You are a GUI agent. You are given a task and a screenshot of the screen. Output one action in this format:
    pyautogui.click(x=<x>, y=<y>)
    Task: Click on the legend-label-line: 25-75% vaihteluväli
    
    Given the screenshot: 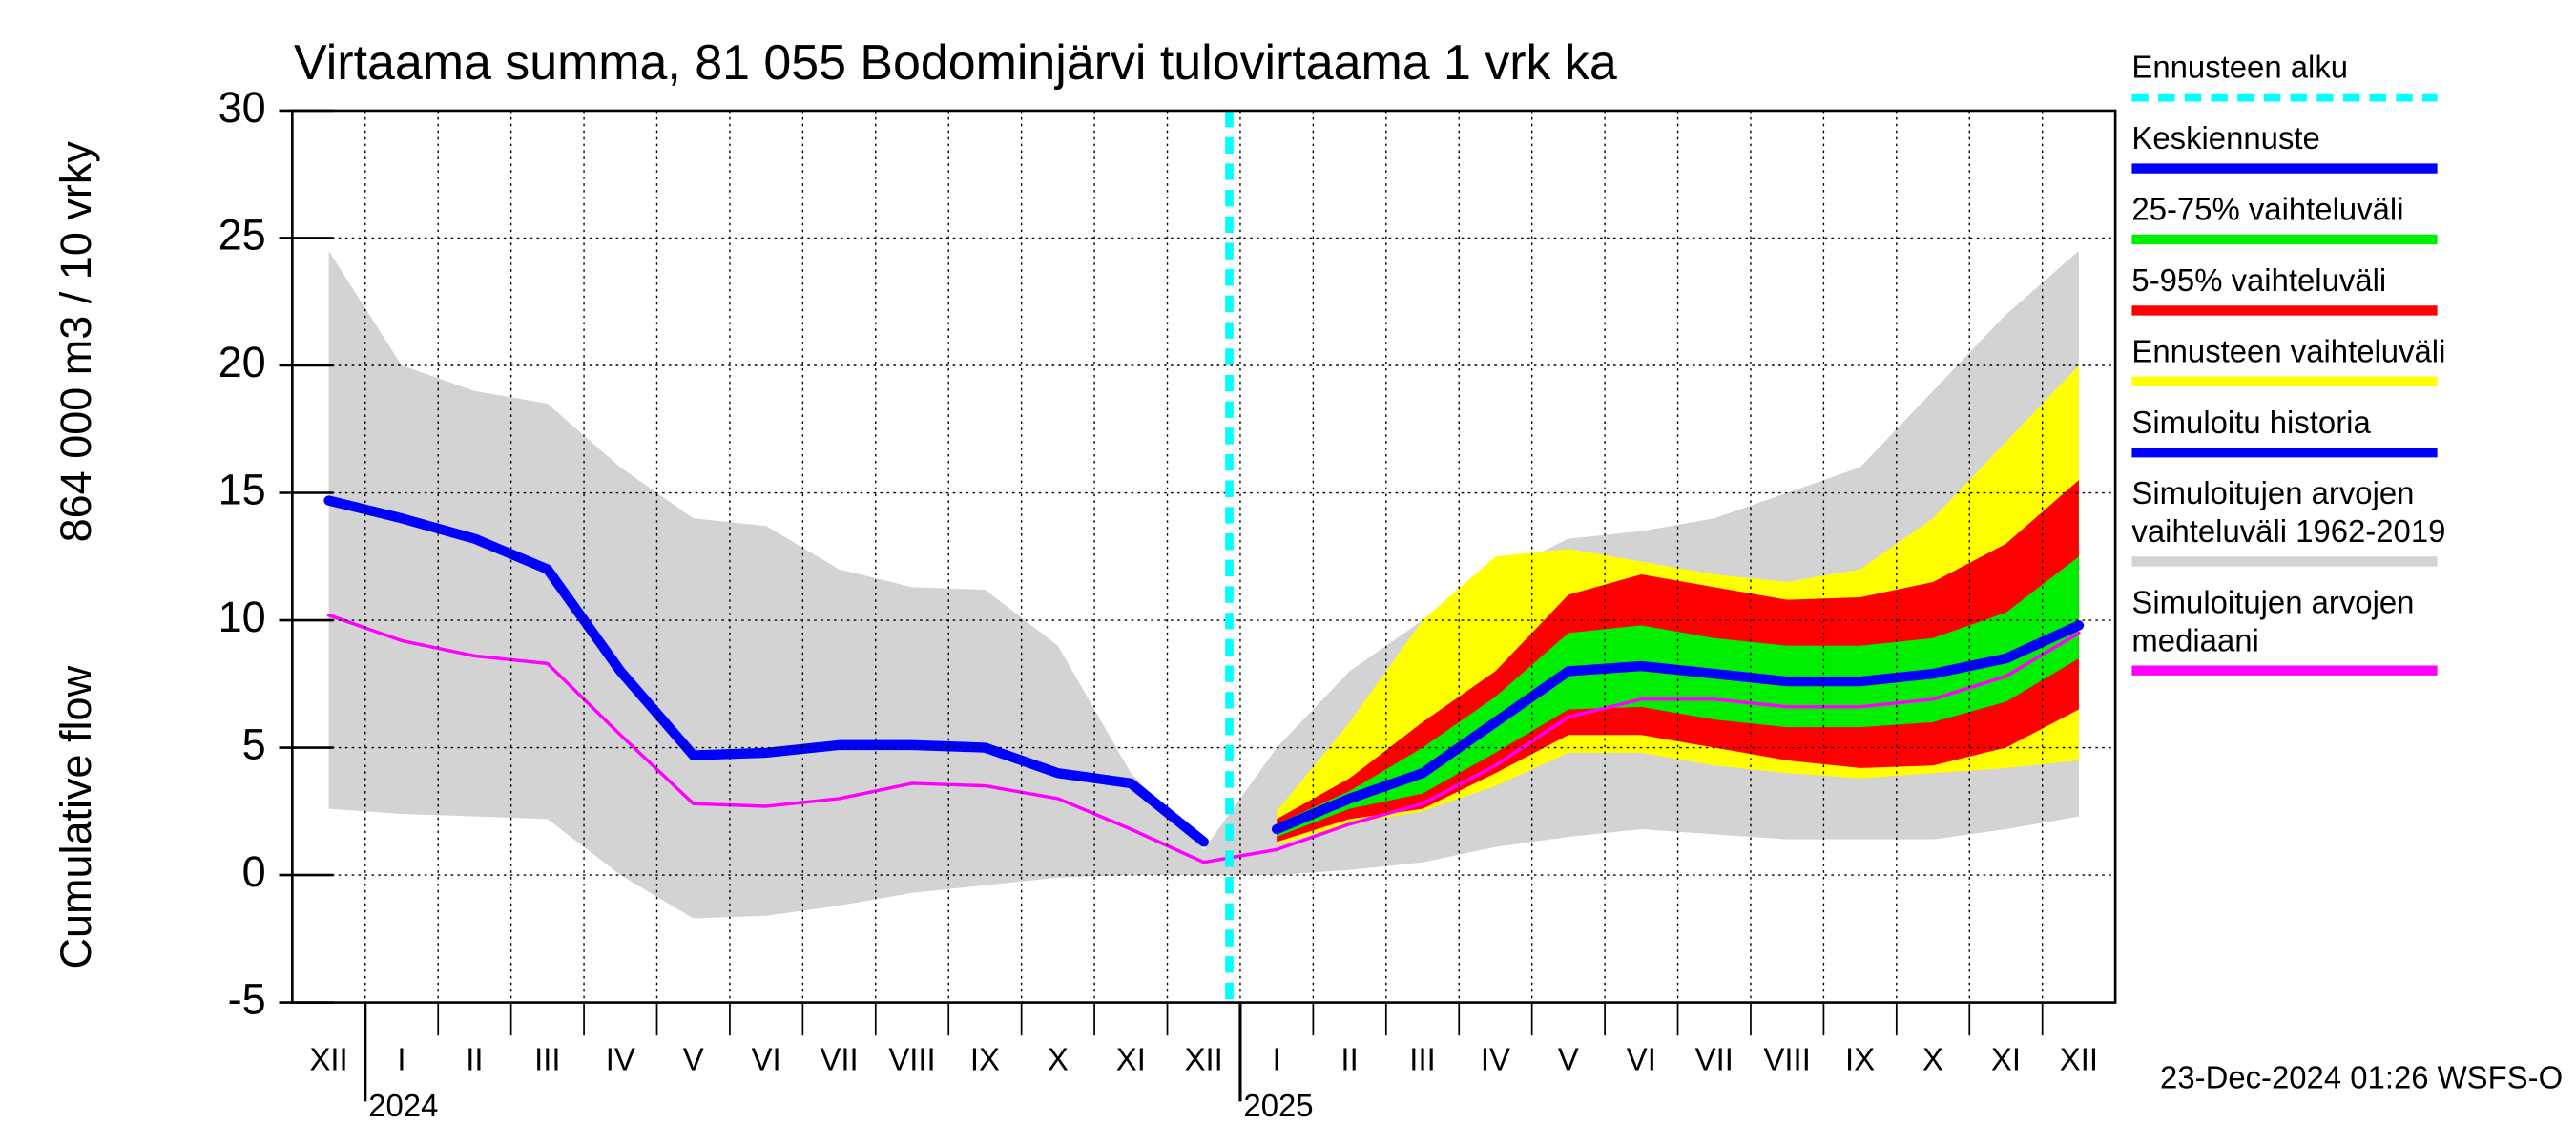 What is the action you would take?
    pyautogui.click(x=2267, y=208)
    